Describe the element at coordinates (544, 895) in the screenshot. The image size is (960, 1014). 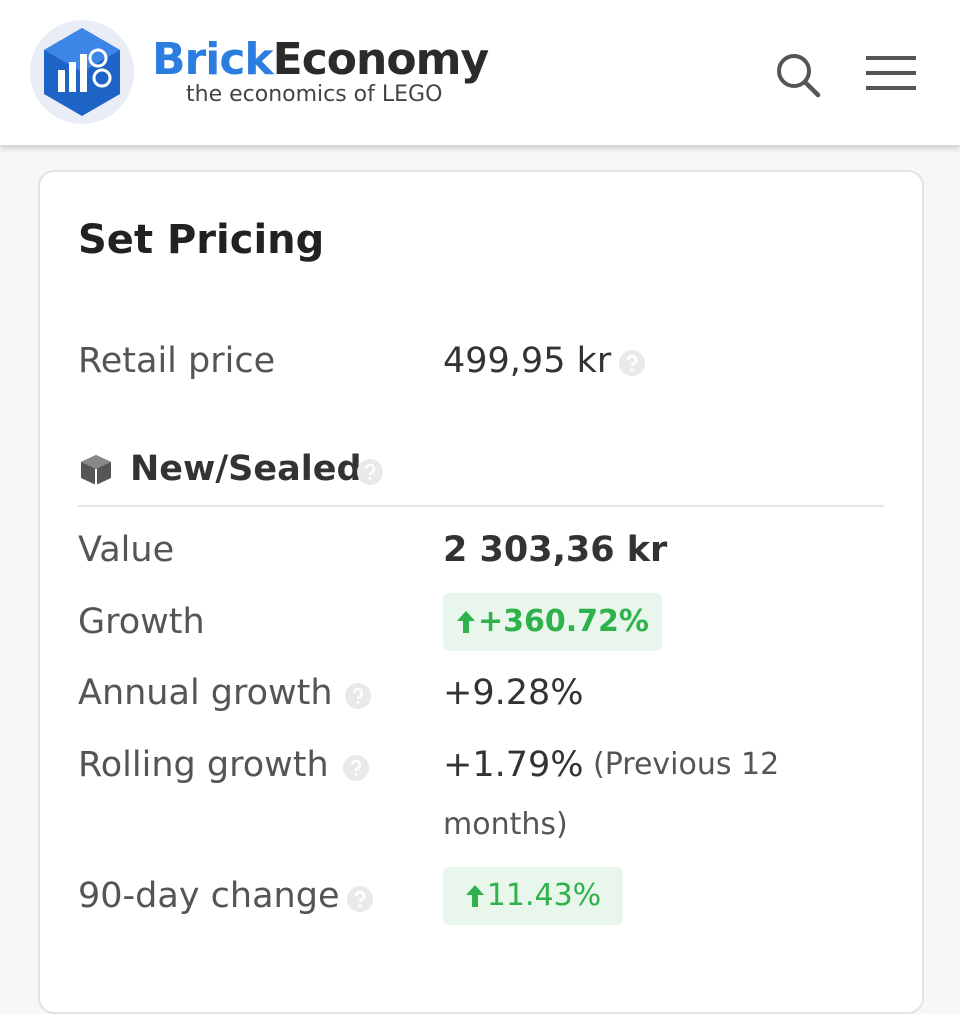
I see `value: 11.43%` at that location.